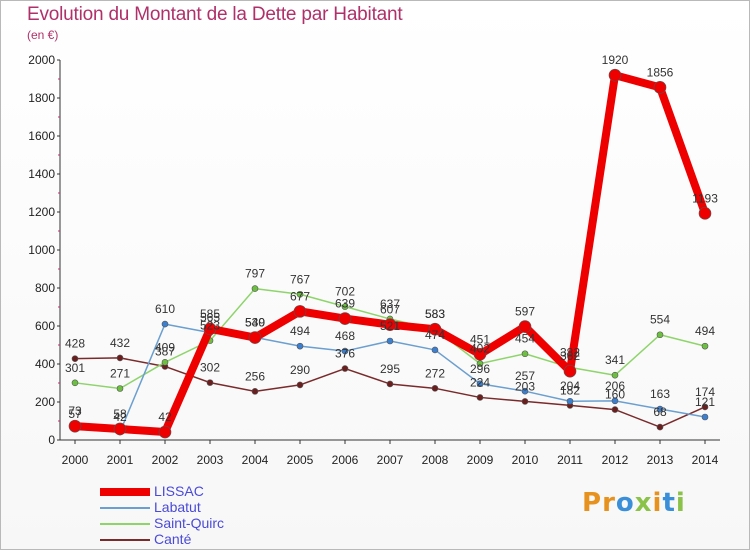  I want to click on legend-label: Canté, so click(173, 539).